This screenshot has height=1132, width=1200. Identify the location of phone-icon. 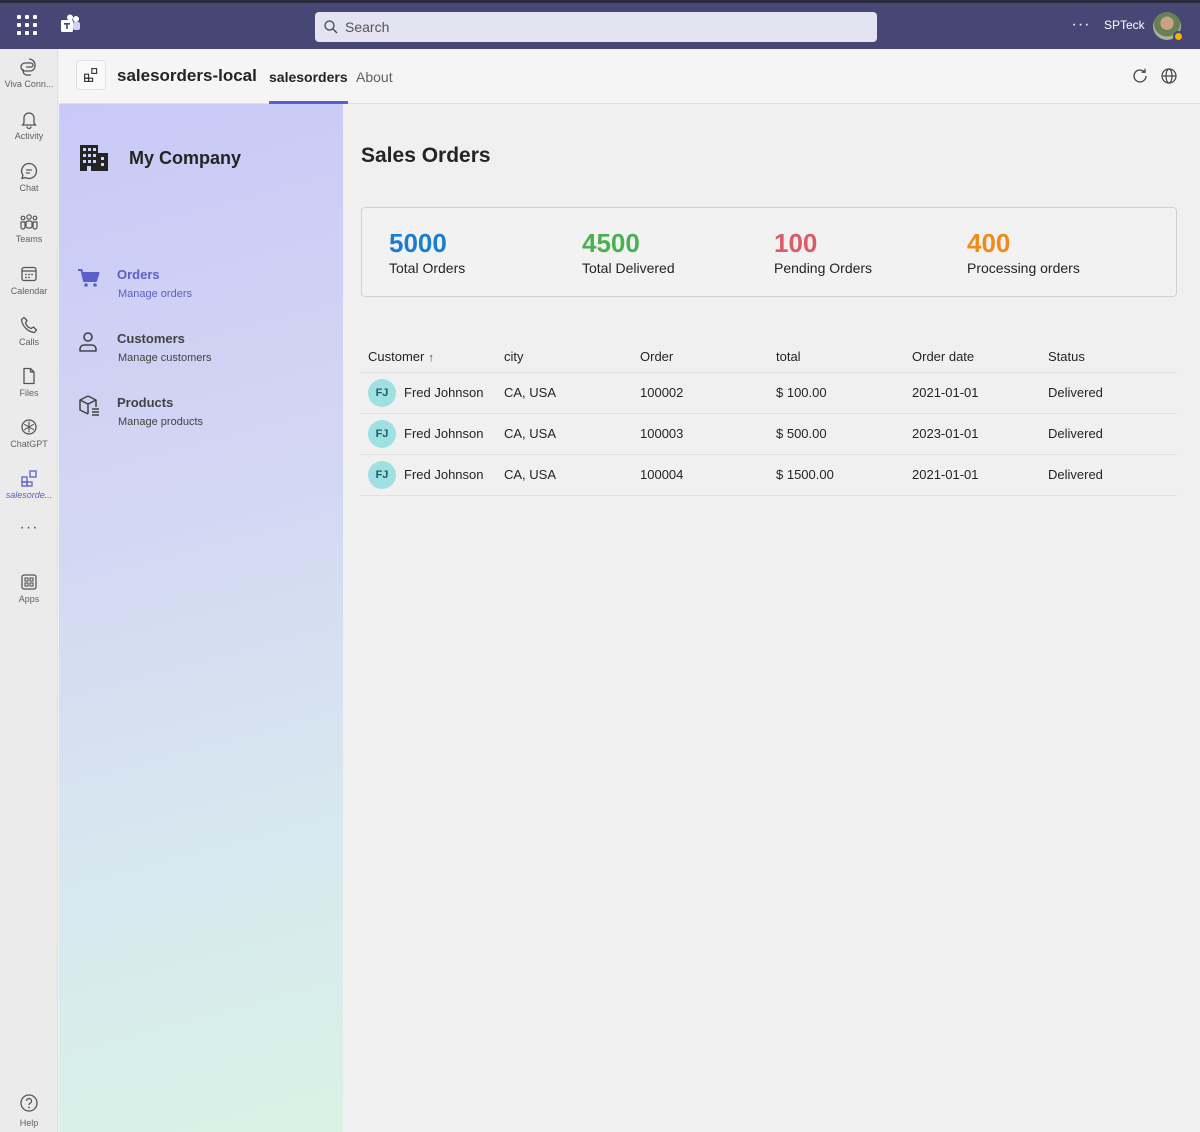
(29, 325).